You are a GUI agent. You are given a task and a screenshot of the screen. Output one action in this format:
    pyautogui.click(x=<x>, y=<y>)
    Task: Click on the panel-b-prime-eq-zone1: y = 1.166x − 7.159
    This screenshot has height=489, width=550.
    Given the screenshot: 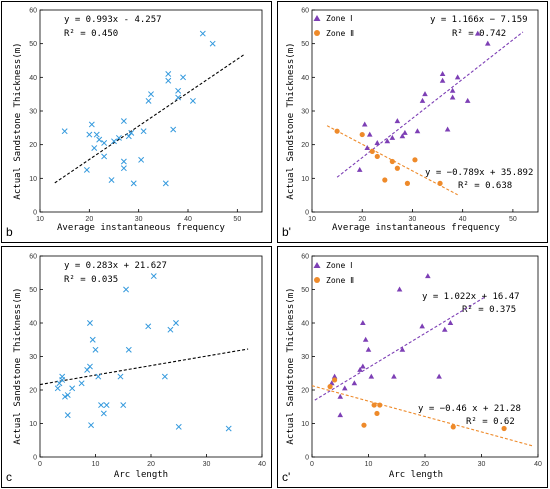 What is the action you would take?
    pyautogui.click(x=479, y=20)
    